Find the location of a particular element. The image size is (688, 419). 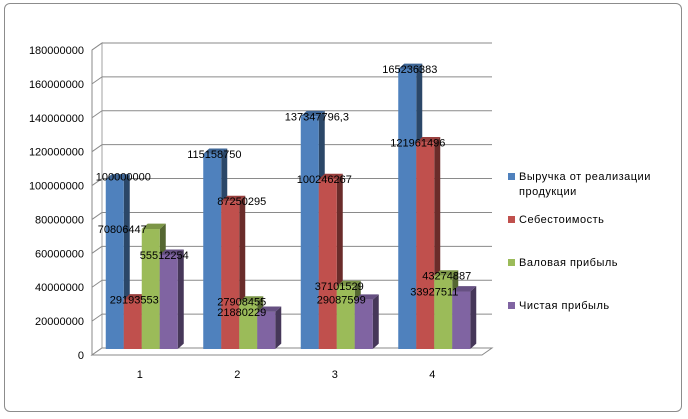

data-label: 87250295 is located at coordinates (241, 202).